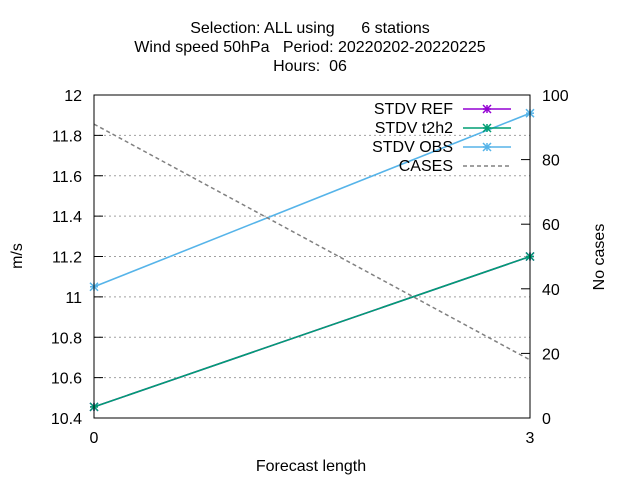 The width and height of the screenshot is (640, 480). What do you see at coordinates (412, 147) in the screenshot?
I see `legend-label: STDV OBS` at bounding box center [412, 147].